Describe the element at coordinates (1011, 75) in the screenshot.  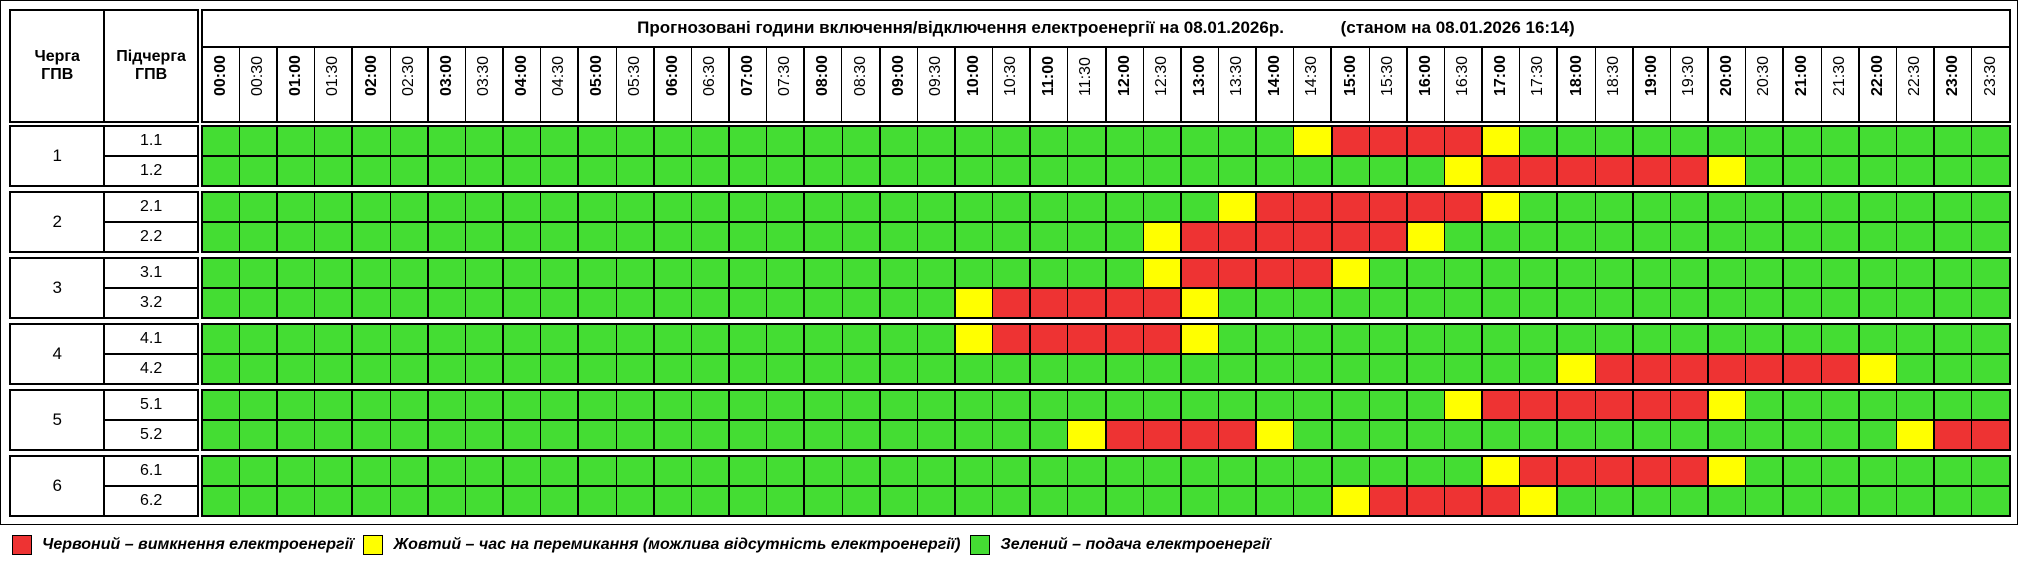
I see `time-label: 10:30` at that location.